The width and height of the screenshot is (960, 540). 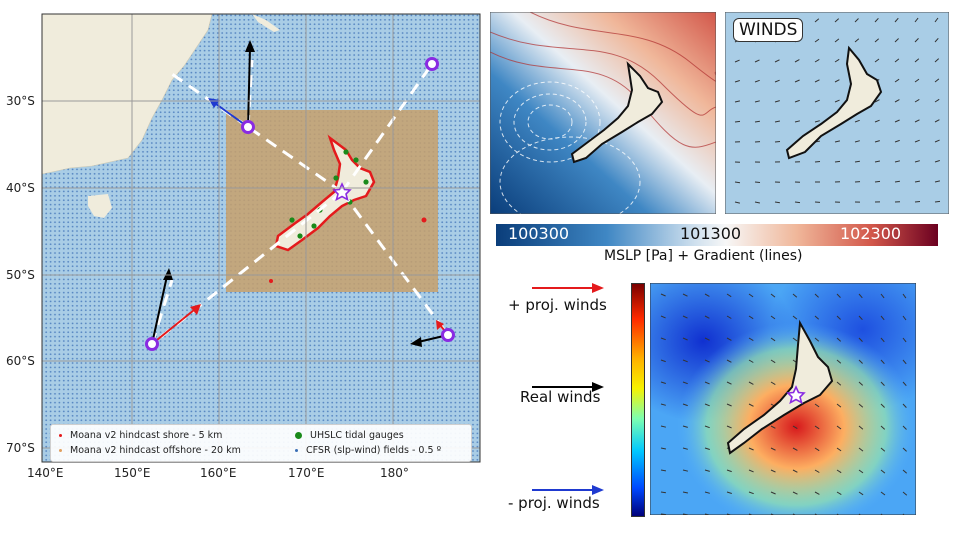 What do you see at coordinates (603, 113) in the screenshot?
I see `mslp-map` at bounding box center [603, 113].